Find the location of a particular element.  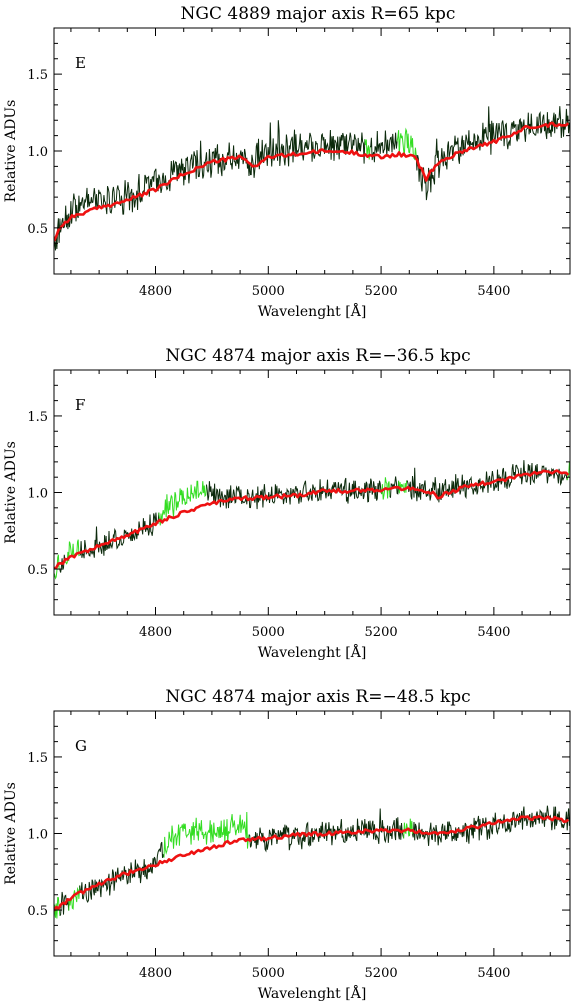

panel-letter: F is located at coordinates (80, 405).